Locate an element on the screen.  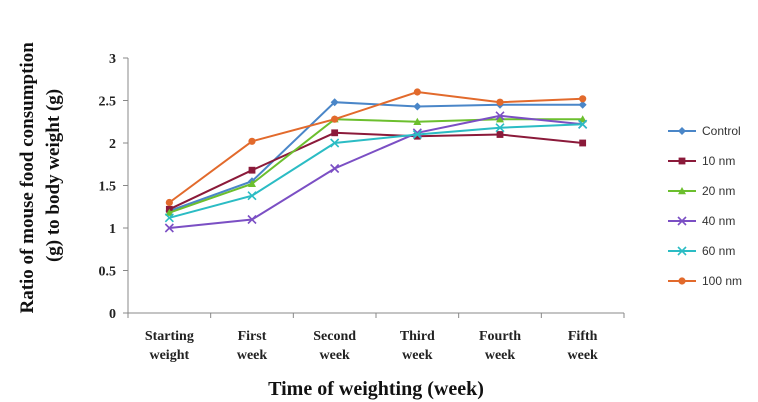
series-60-nm is located at coordinates (376, 171).